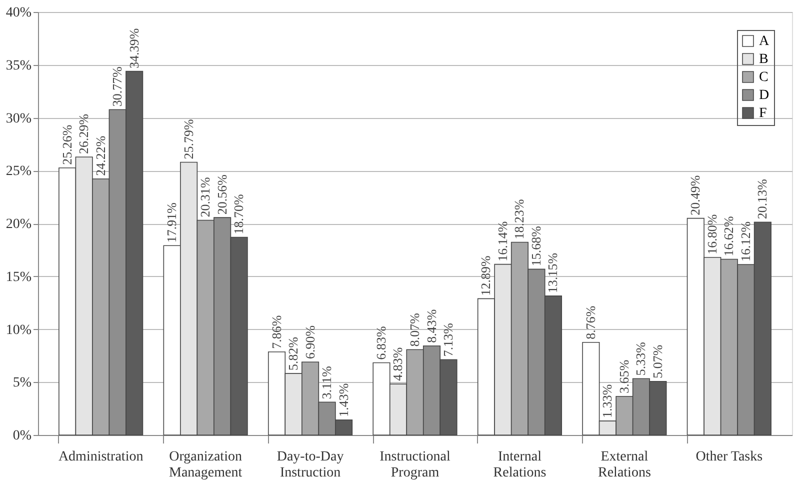 Image resolution: width=797 pixels, height=484 pixels. I want to click on data-label: 8.76%, so click(590, 323).